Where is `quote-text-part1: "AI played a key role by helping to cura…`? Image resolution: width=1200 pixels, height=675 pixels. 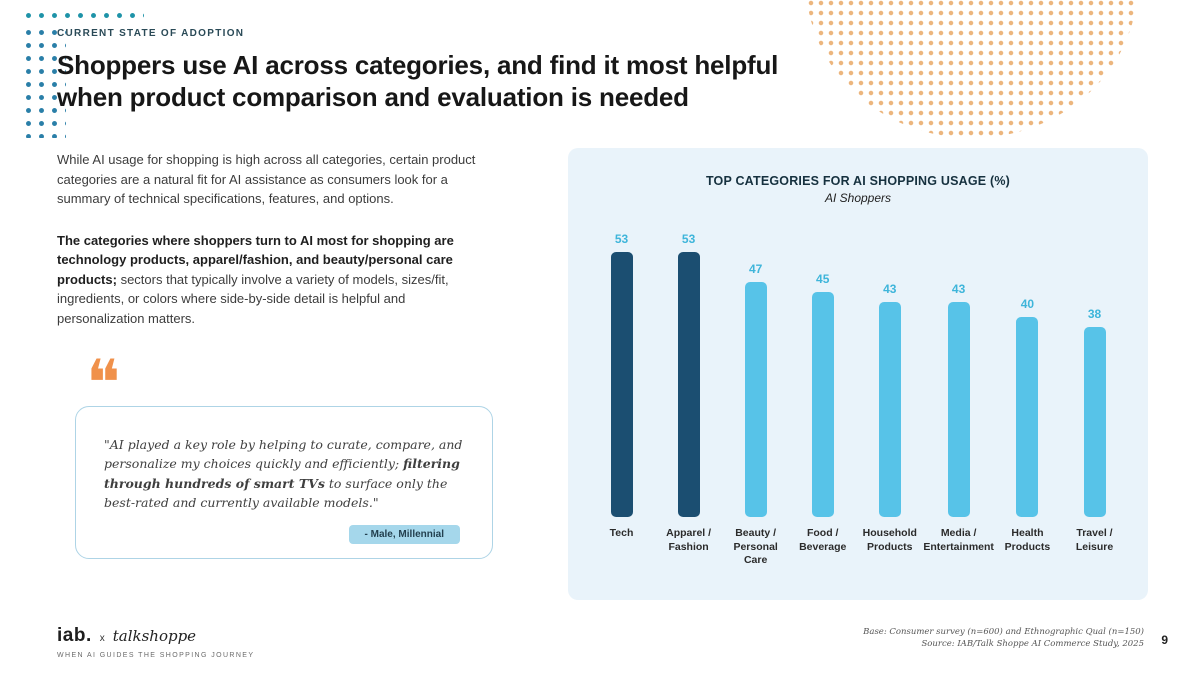
quote-text-part1: "AI played a key role by helping to cura… is located at coordinates (283, 454).